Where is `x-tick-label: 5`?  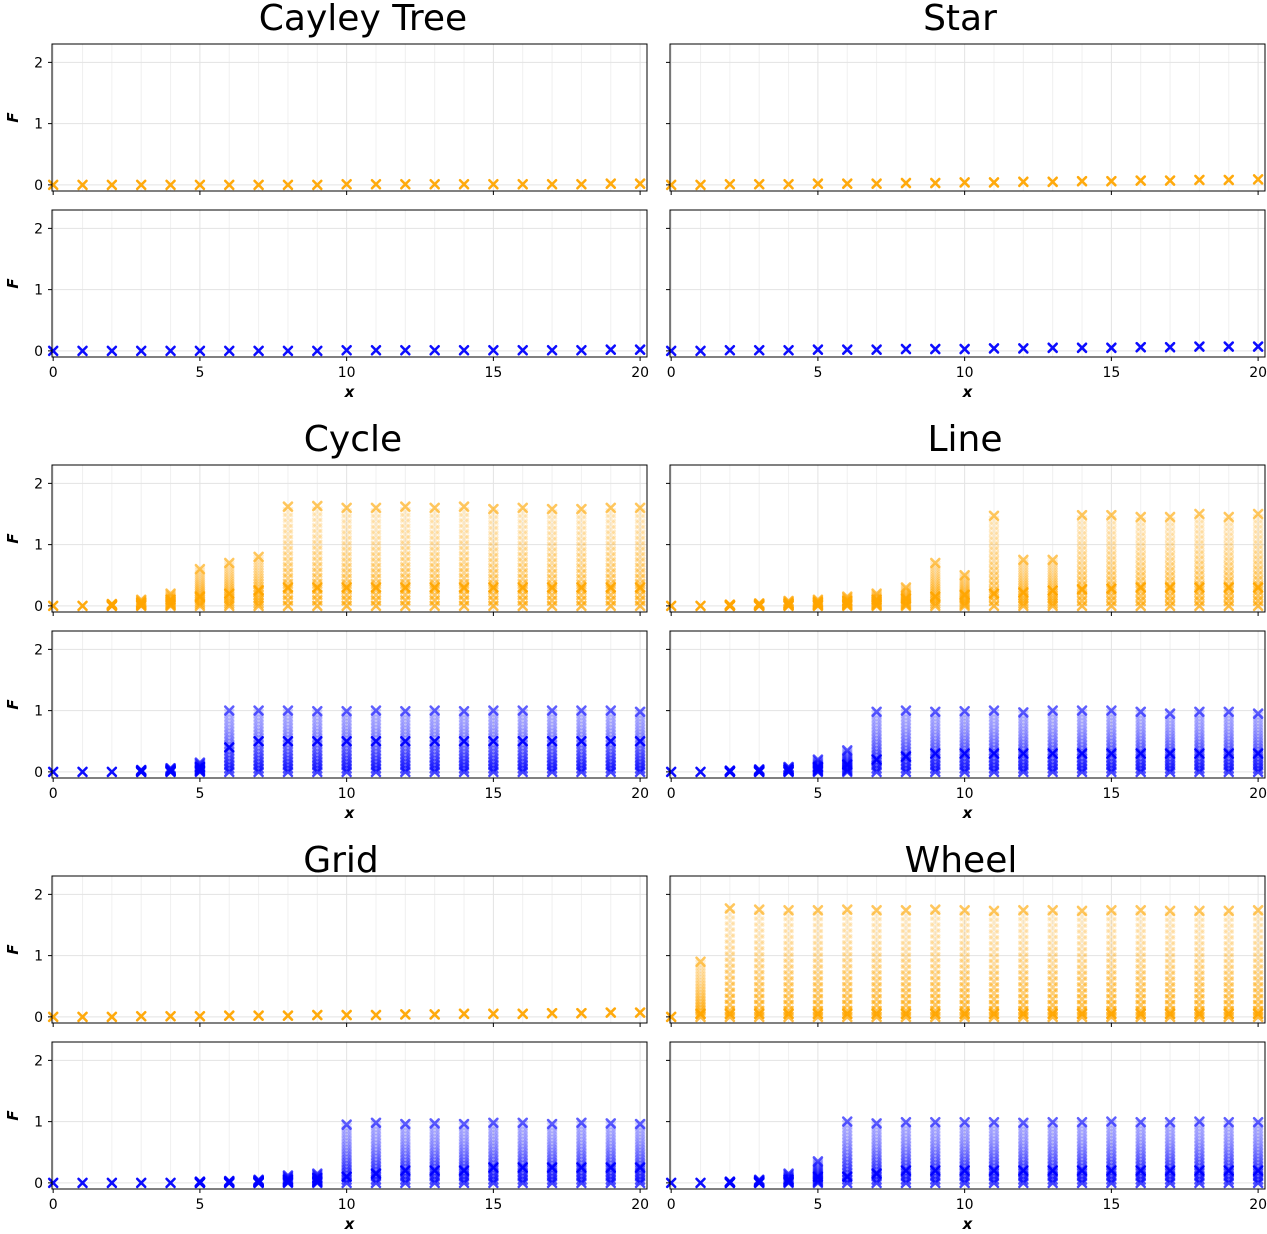 x-tick-label: 5 is located at coordinates (817, 794).